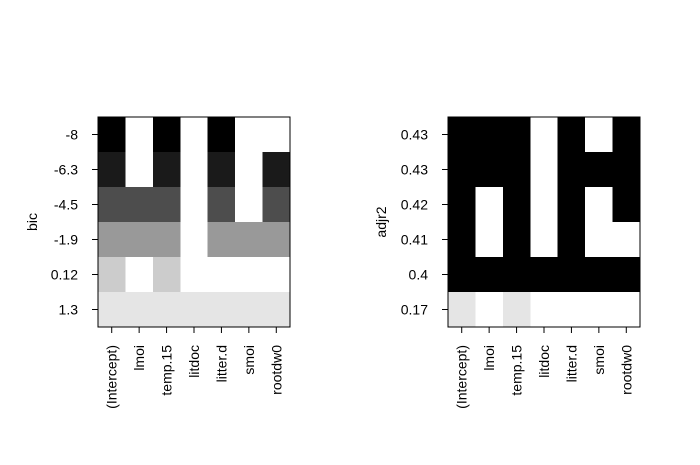  I want to click on y-tick-label: 1.3, so click(69, 310).